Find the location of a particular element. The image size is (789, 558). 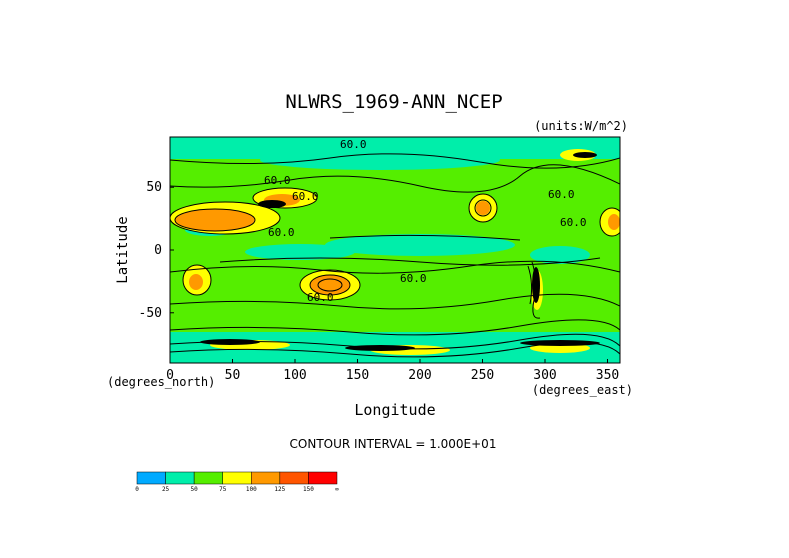

x-axis-unit: (degrees_east) is located at coordinates (582, 390).